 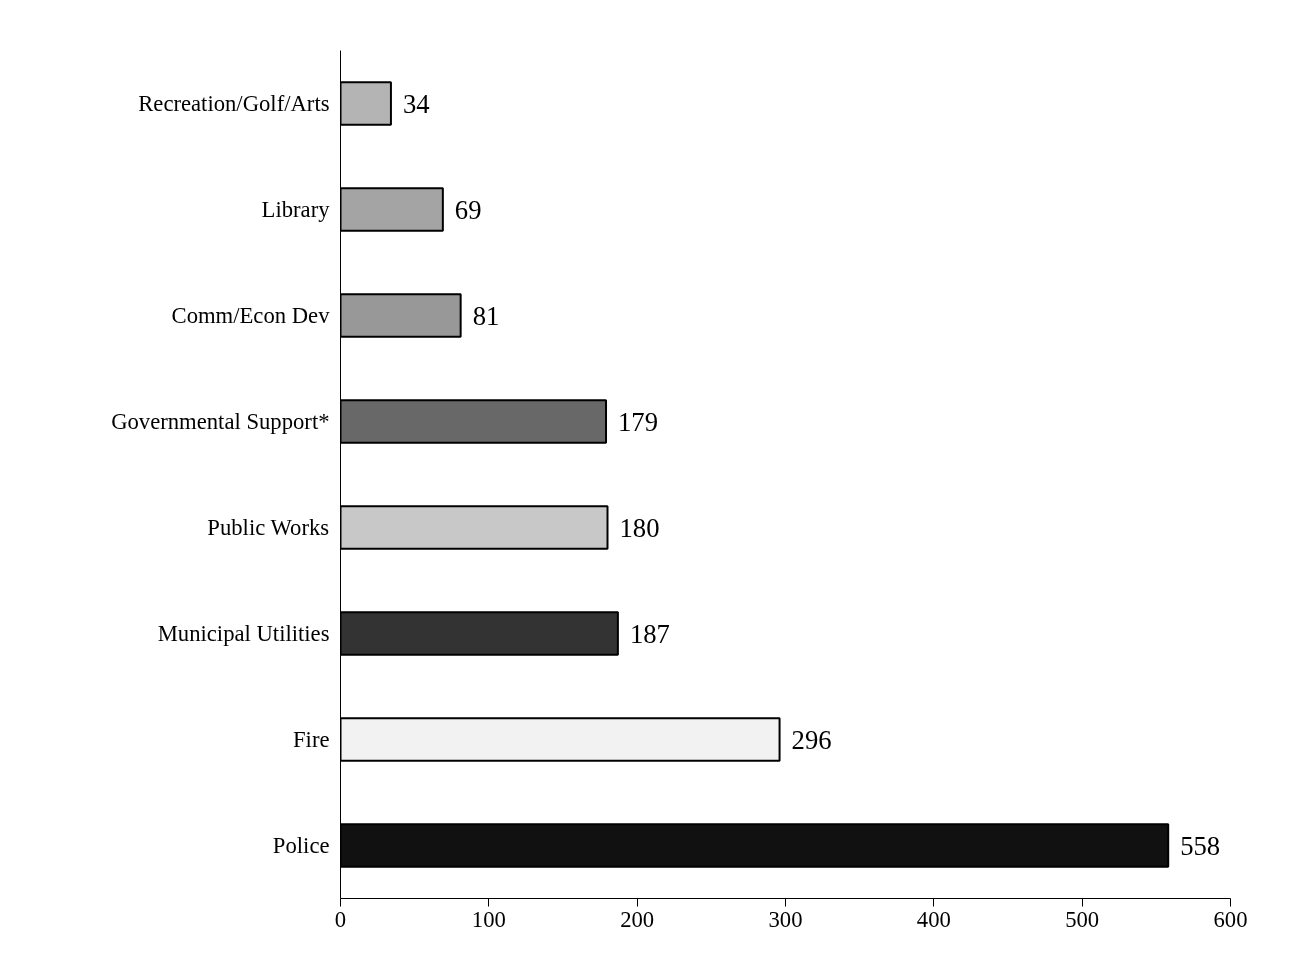 I want to click on data-label: 81, so click(x=486, y=315).